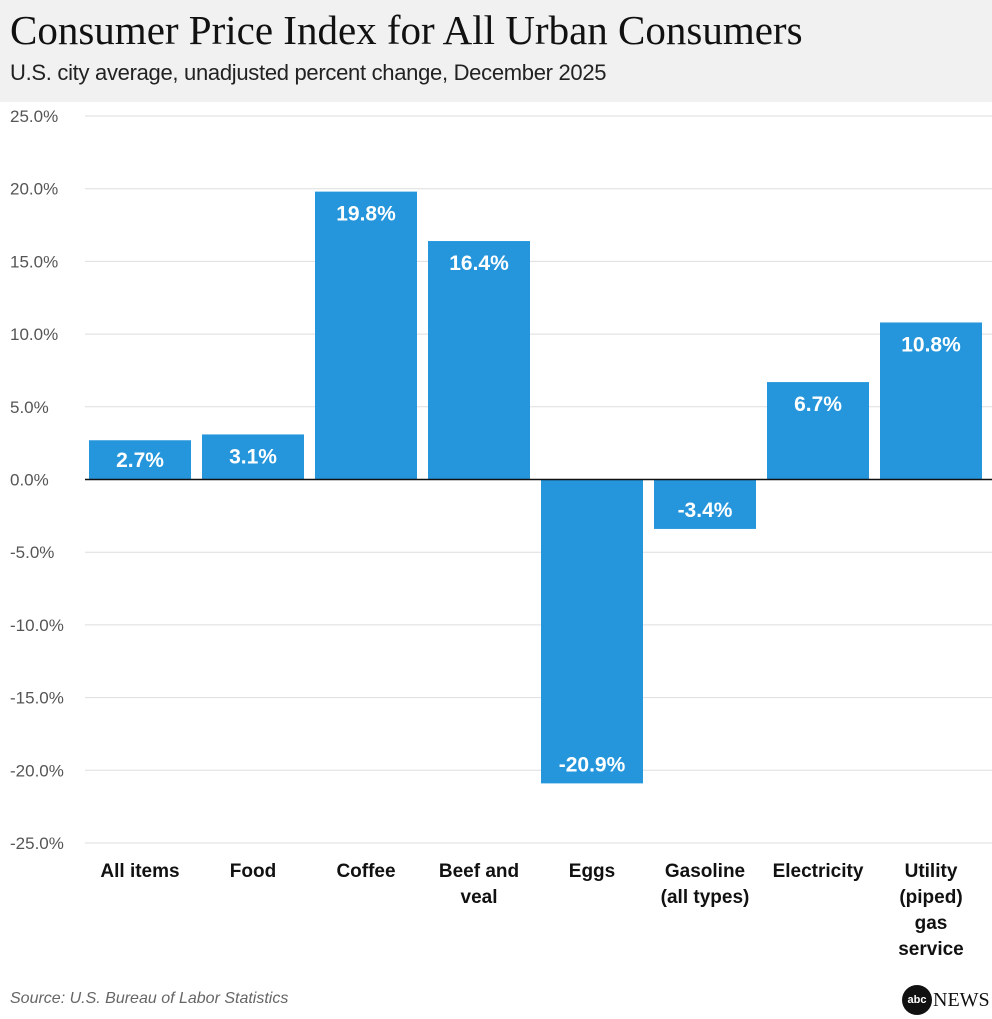 This screenshot has height=1019, width=992. Describe the element at coordinates (479, 360) in the screenshot. I see `bar-beef-and-veal` at that location.